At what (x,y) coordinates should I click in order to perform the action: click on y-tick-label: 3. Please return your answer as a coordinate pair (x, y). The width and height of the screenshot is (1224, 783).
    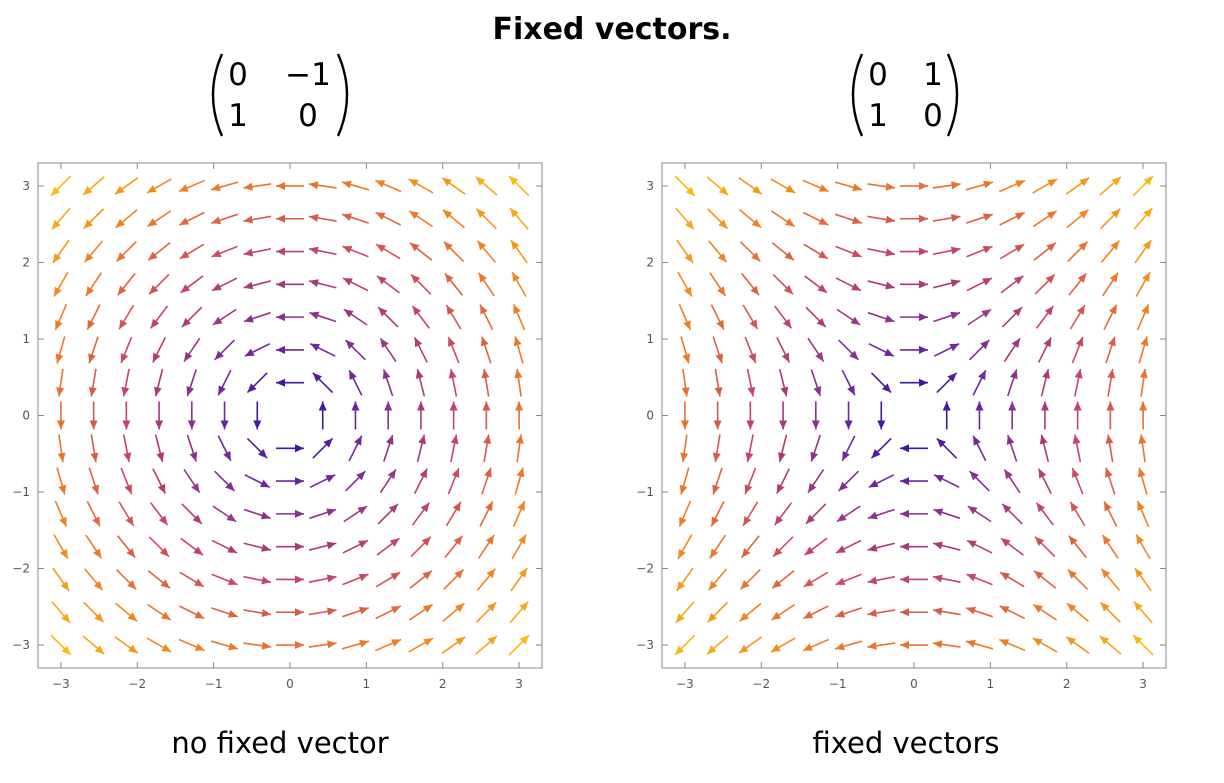
    Looking at the image, I should click on (650, 186).